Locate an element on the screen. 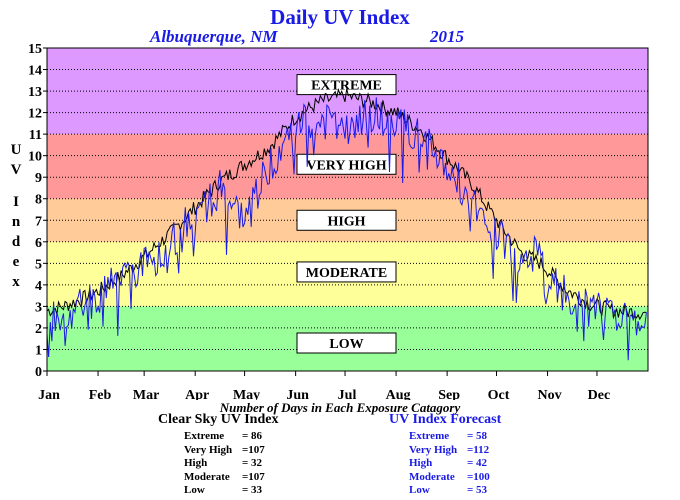 The image size is (680, 500). y-tick-label: 9 is located at coordinates (38, 178).